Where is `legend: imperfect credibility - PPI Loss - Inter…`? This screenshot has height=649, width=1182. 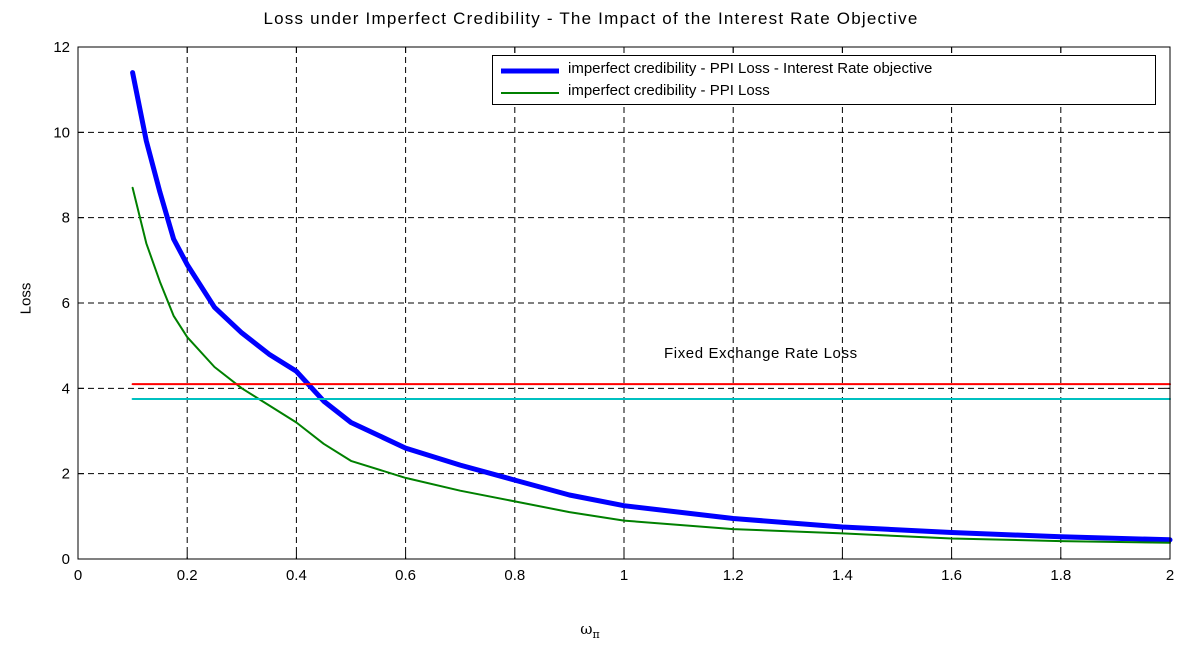 legend: imperfect credibility - PPI Loss - Inter… is located at coordinates (824, 80).